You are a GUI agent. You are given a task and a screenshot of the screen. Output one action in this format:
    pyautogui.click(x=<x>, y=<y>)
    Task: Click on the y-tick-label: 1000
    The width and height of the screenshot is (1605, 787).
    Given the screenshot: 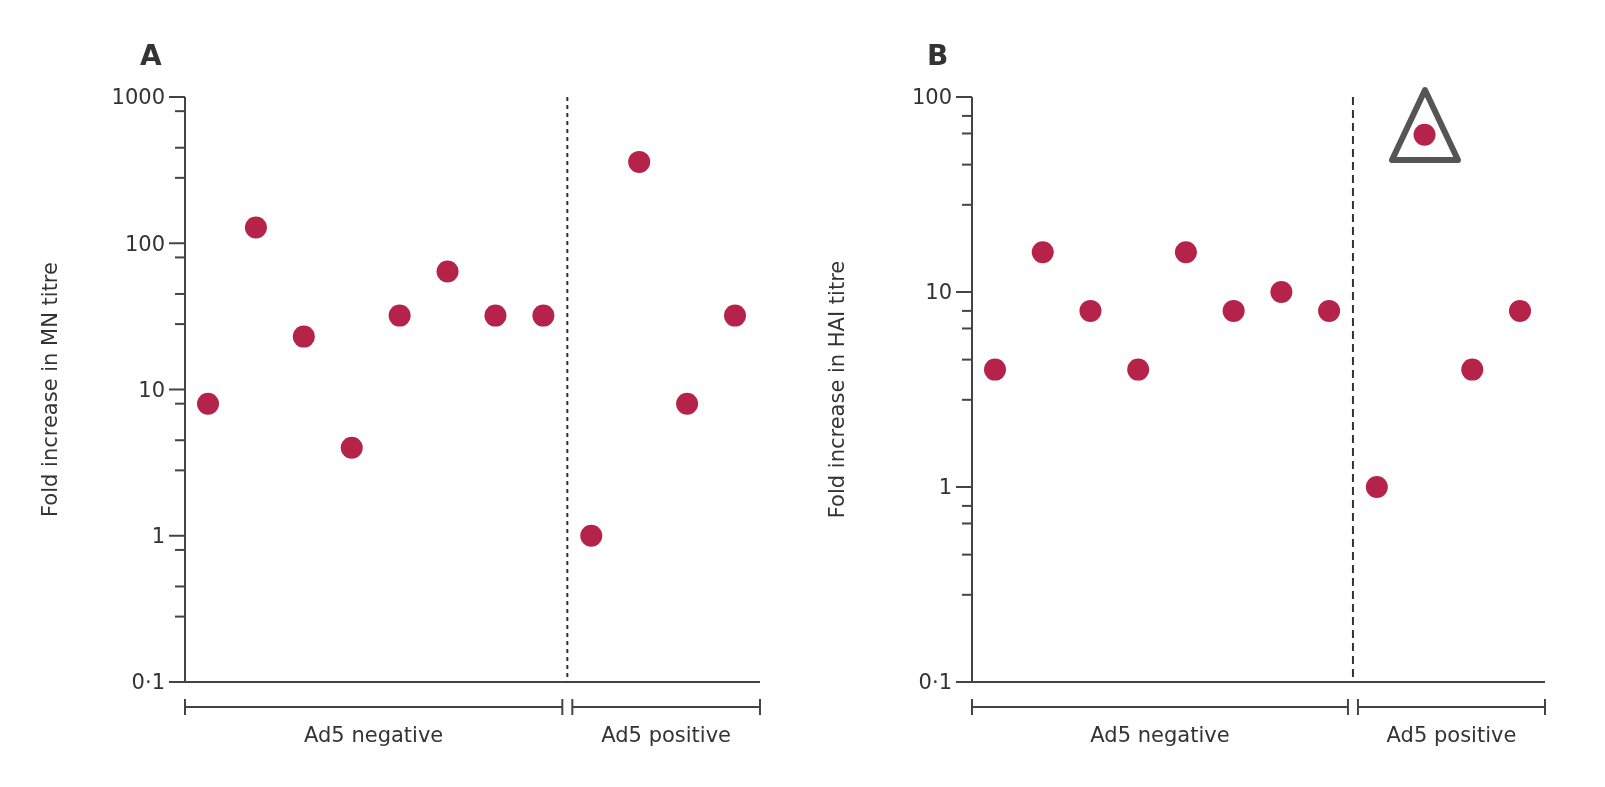 What is the action you would take?
    pyautogui.click(x=138, y=97)
    